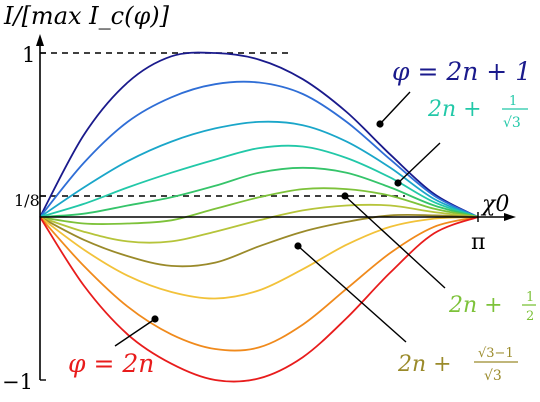 This screenshot has height=402, width=540. I want to click on label-mix-den: √3, so click(493, 376).